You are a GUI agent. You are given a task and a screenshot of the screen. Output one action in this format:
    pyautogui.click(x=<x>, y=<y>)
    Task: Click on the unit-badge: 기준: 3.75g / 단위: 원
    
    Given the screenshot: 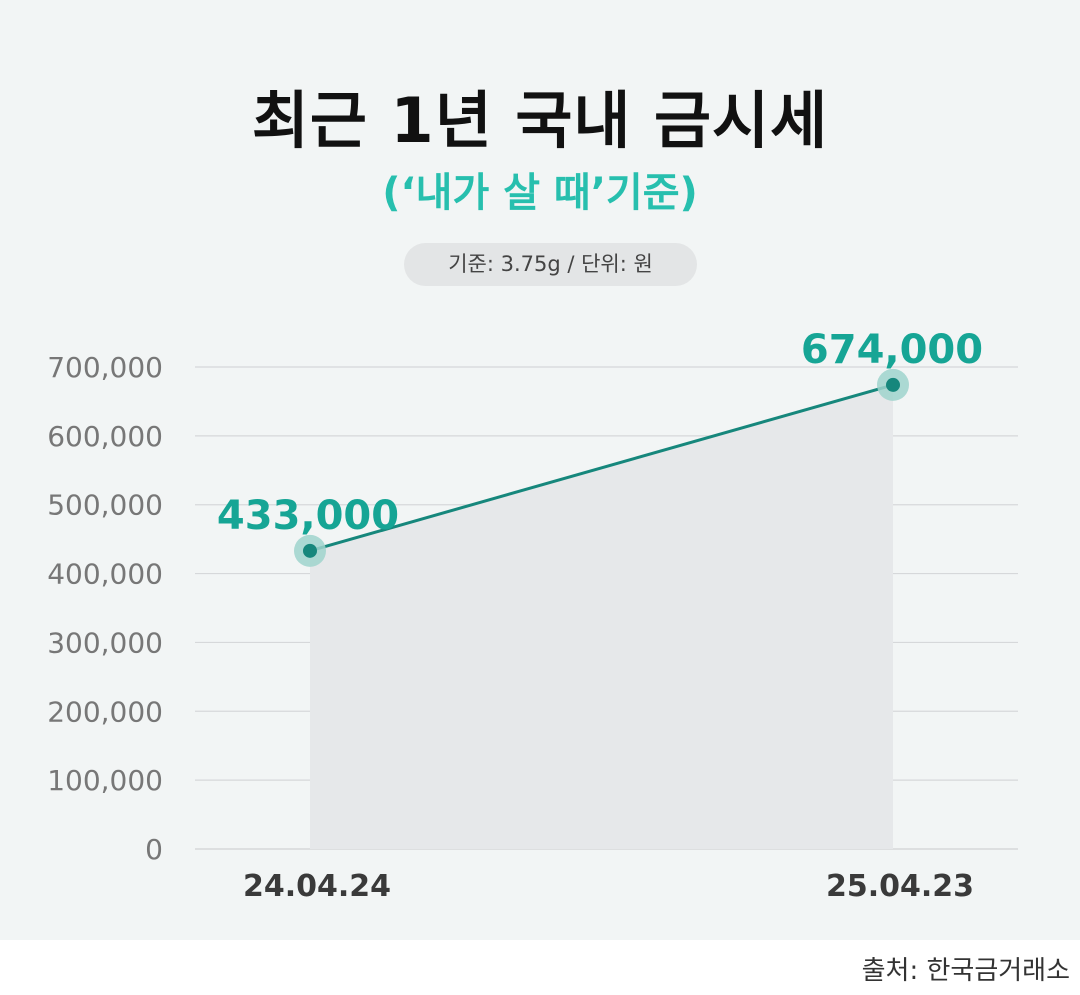 What is the action you would take?
    pyautogui.click(x=550, y=264)
    